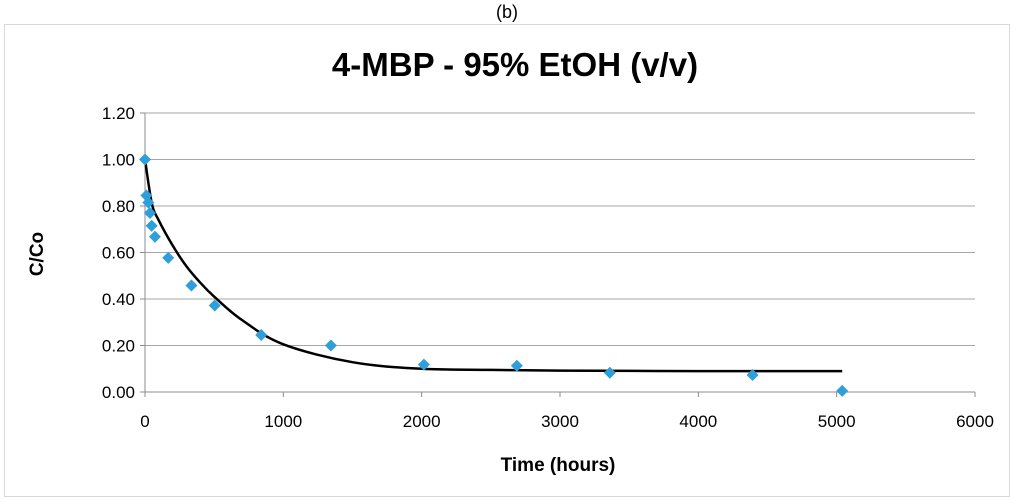 The image size is (1014, 504). What do you see at coordinates (975, 421) in the screenshot?
I see `x-tick-label-6: 6000` at bounding box center [975, 421].